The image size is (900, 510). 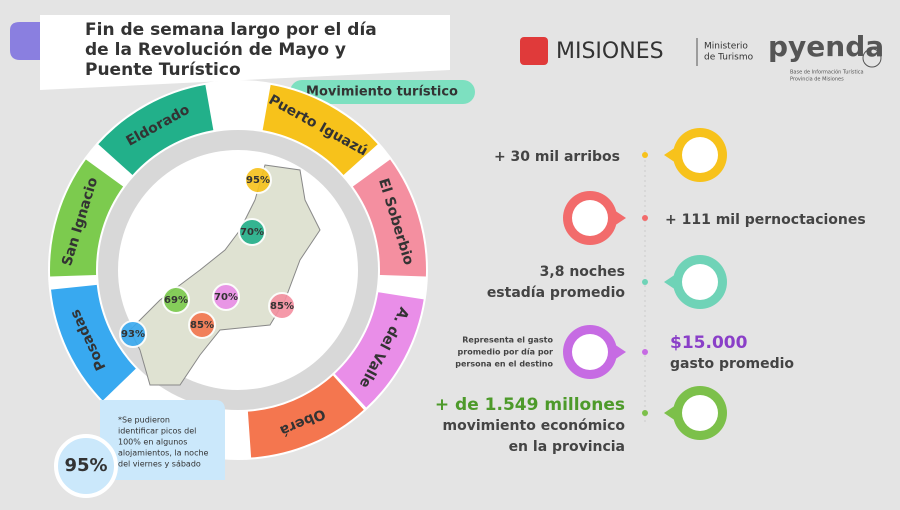 What do you see at coordinates (504, 364) in the screenshot?
I see `stat-side-text: persona en el destino` at bounding box center [504, 364].